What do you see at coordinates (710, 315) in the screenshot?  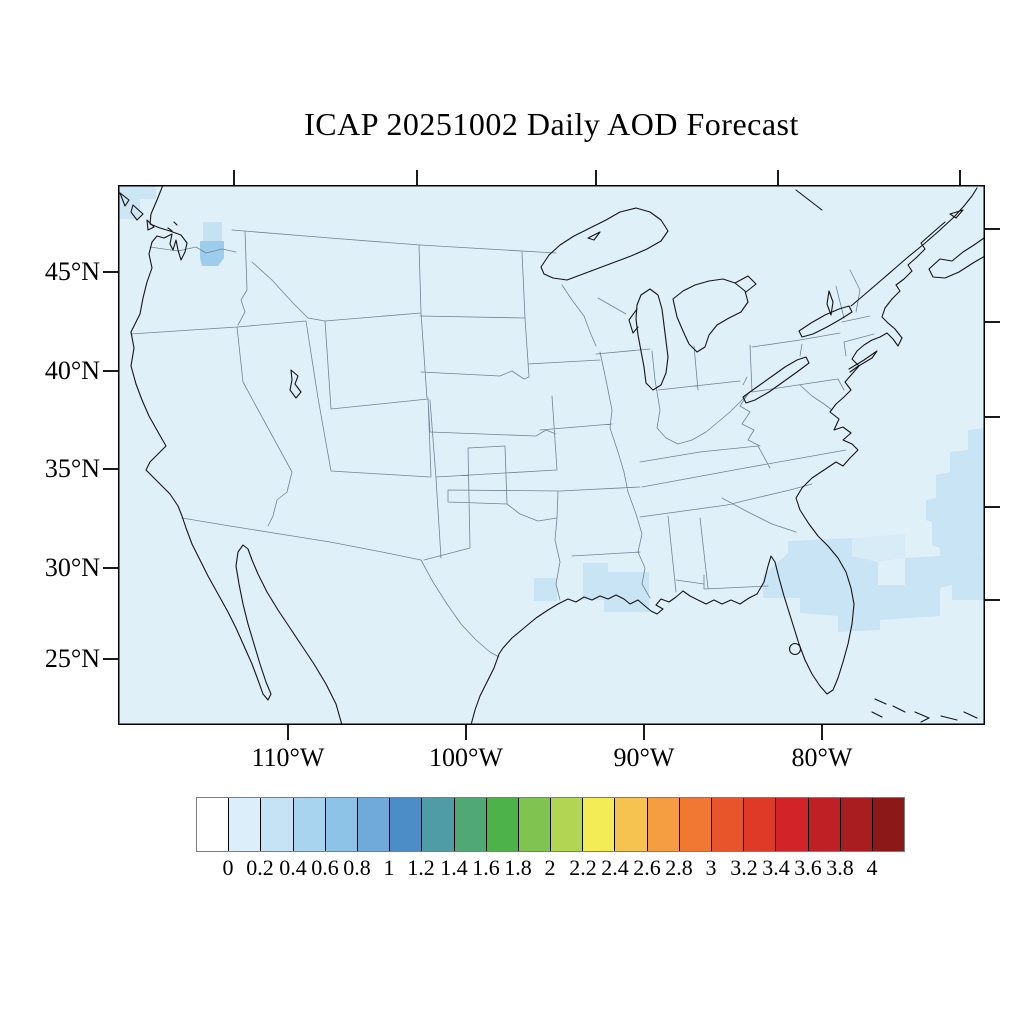 I see `lake-huron` at bounding box center [710, 315].